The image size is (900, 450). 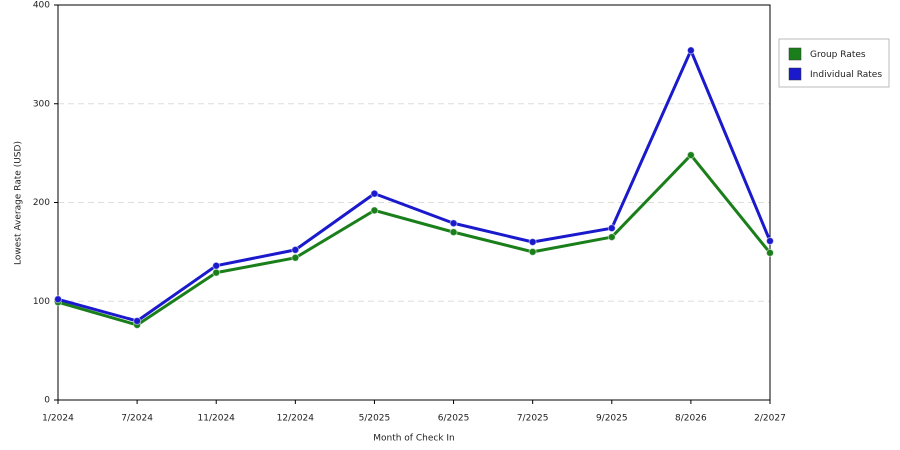 I want to click on y-tick-label: 100, so click(x=41, y=302).